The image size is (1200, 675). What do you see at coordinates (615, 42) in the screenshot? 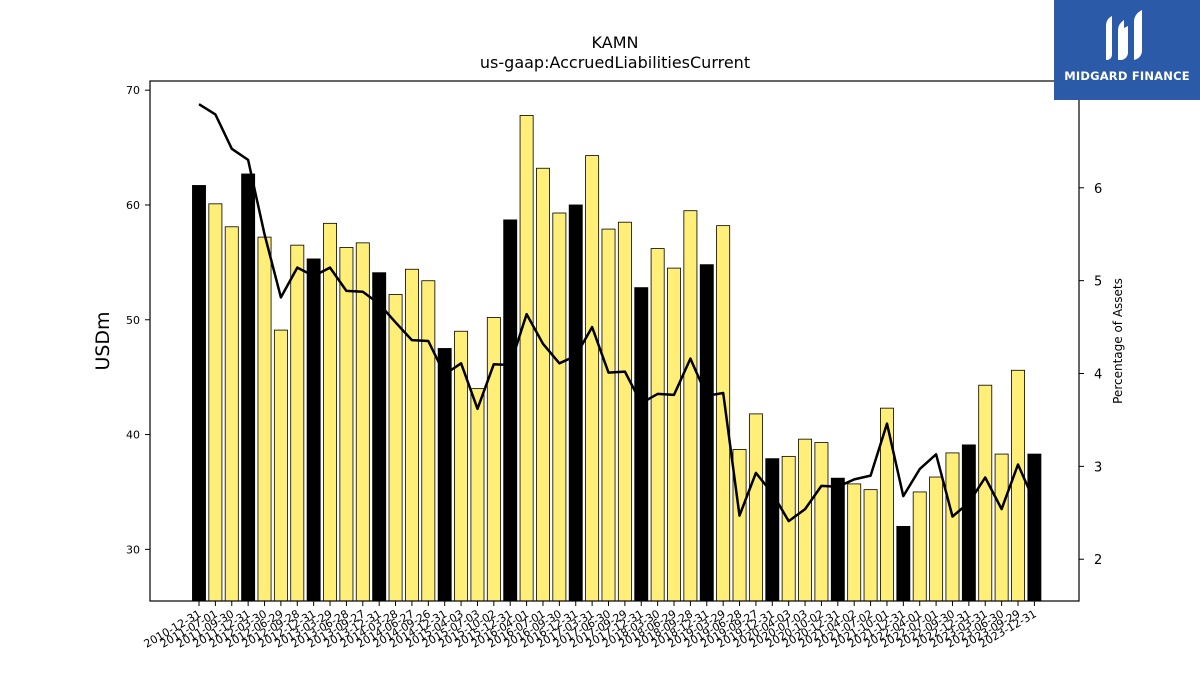
I see `chart-title: KAMN` at bounding box center [615, 42].